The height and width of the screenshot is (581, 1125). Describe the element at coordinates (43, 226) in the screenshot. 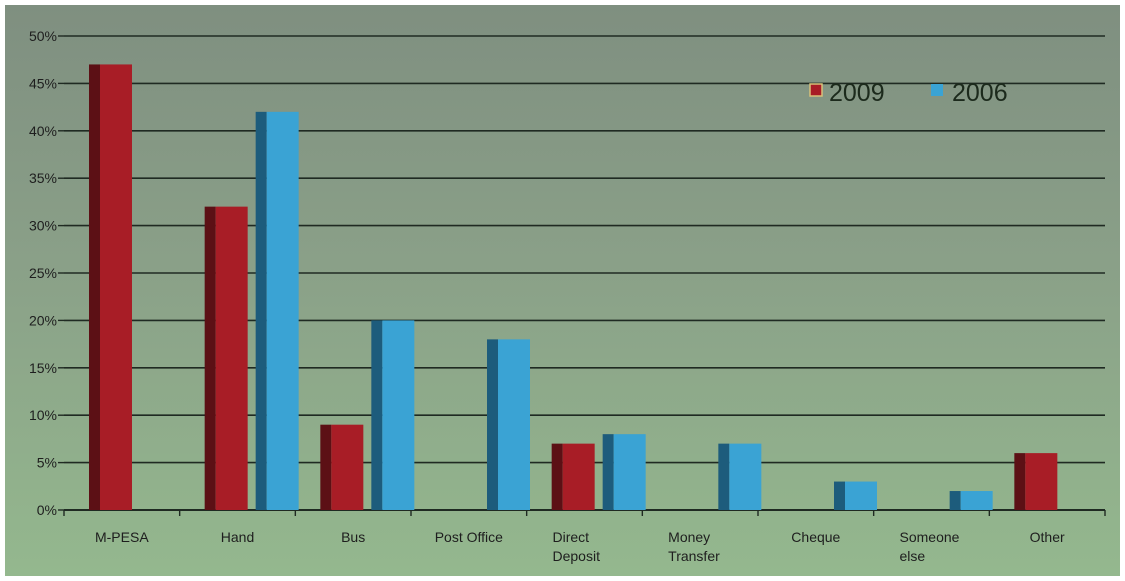

I see `y-tick-label: 30%` at that location.